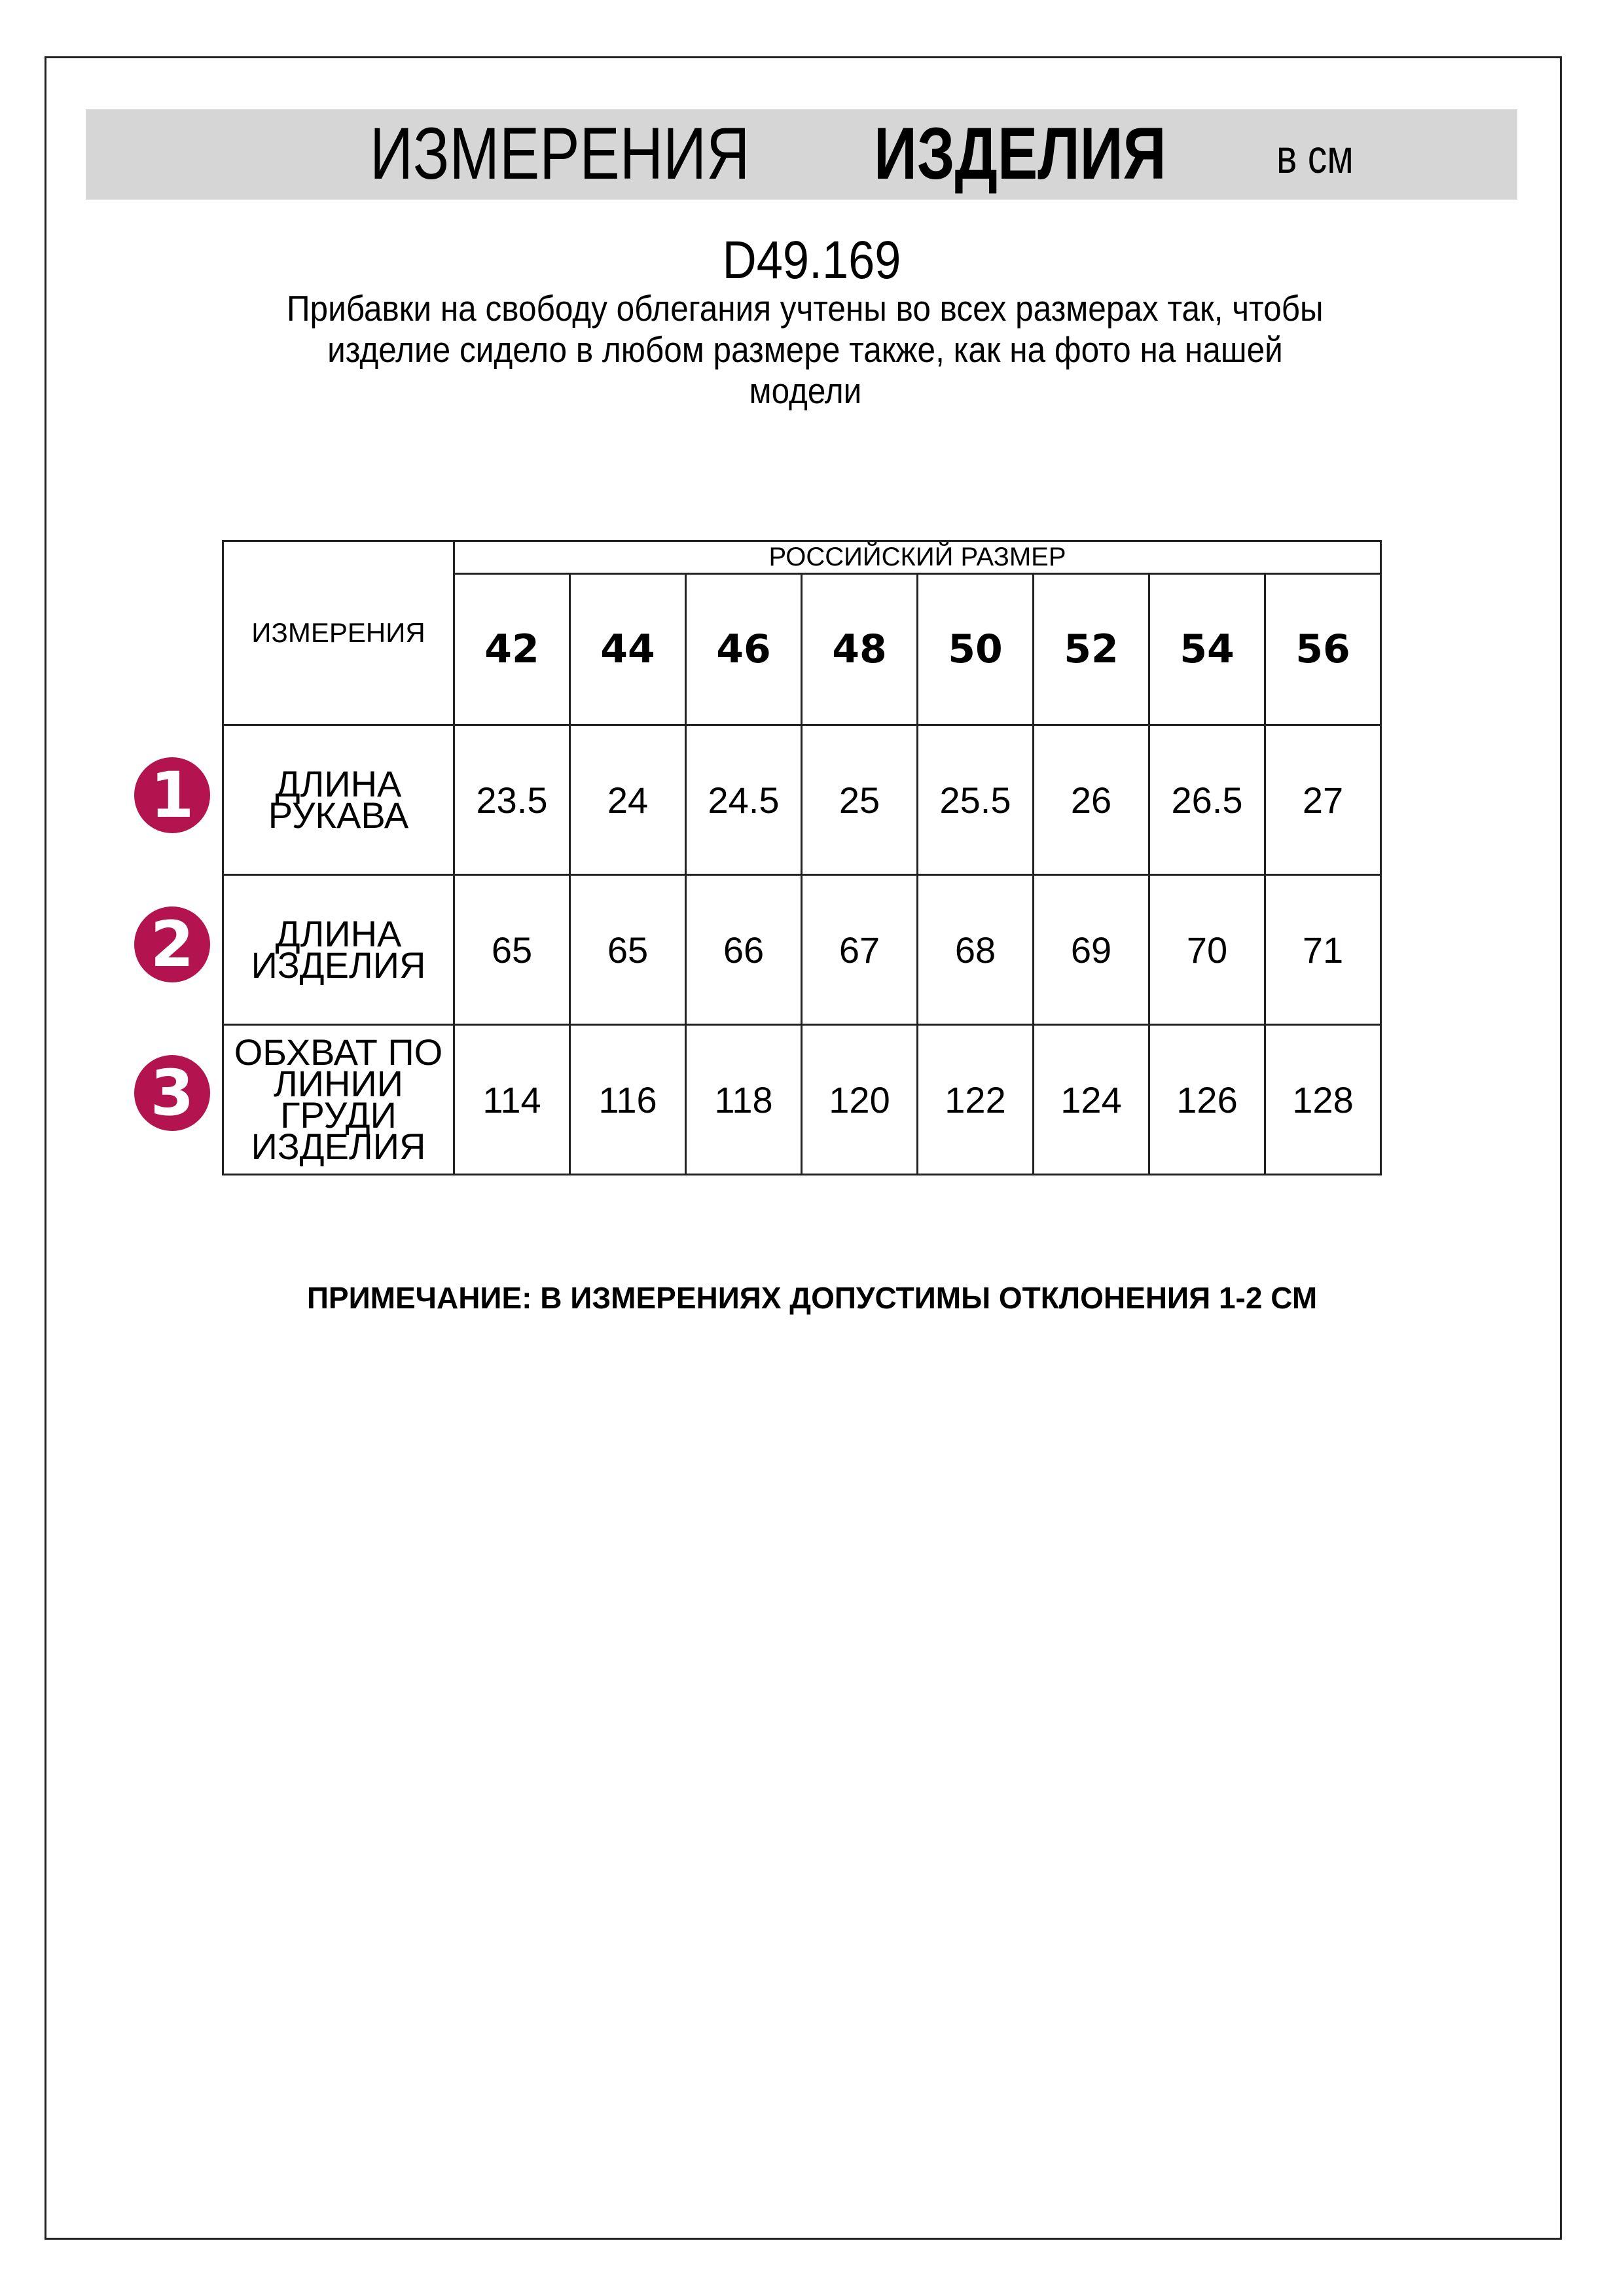  Describe the element at coordinates (1020, 153) in the screenshot. I see `title-bold: ИЗДЕЛИЯ` at that location.